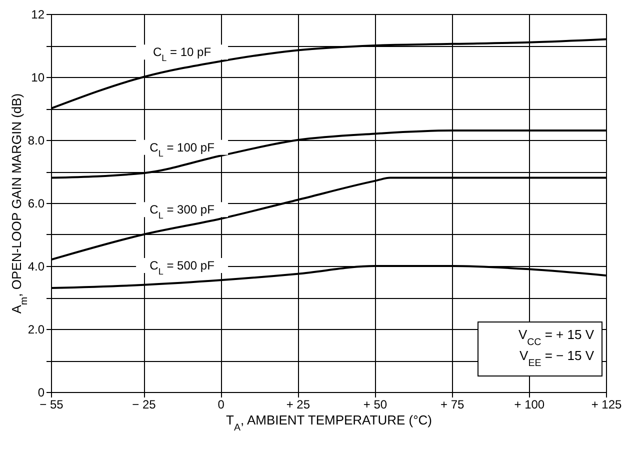 The height and width of the screenshot is (450, 641). What do you see at coordinates (182, 211) in the screenshot?
I see `series-label: C$_{L}$ = 300 pF` at bounding box center [182, 211].